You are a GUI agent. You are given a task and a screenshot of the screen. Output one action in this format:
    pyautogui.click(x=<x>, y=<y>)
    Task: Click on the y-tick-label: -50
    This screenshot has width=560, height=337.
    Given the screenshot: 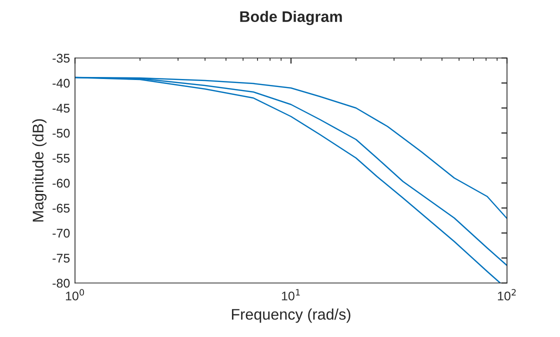 What is the action you would take?
    pyautogui.click(x=61, y=133)
    